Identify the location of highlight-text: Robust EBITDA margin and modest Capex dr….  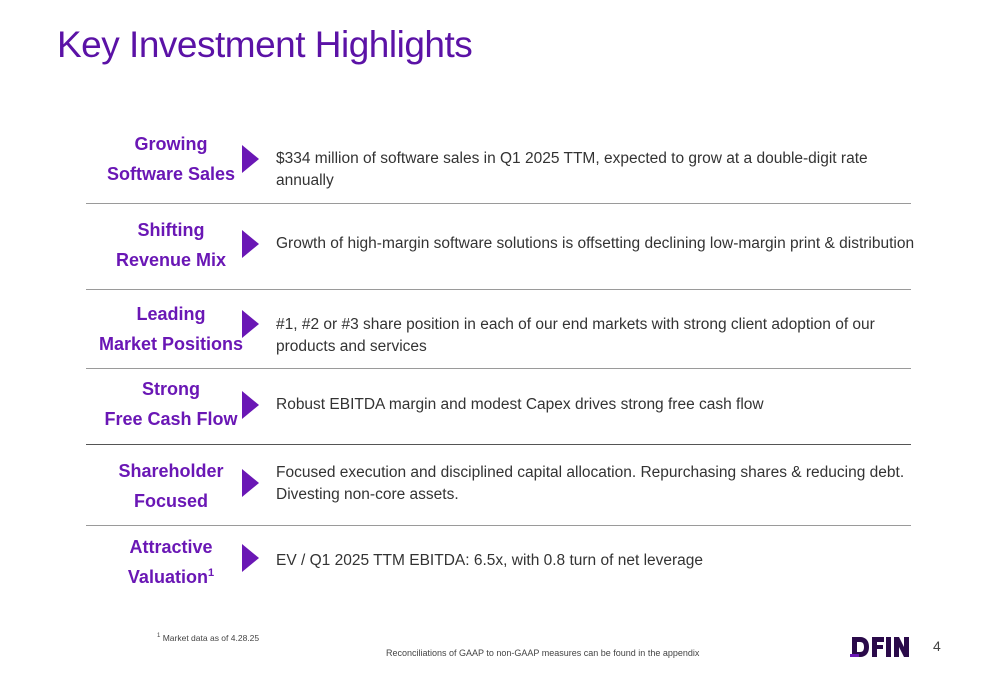
(520, 404).